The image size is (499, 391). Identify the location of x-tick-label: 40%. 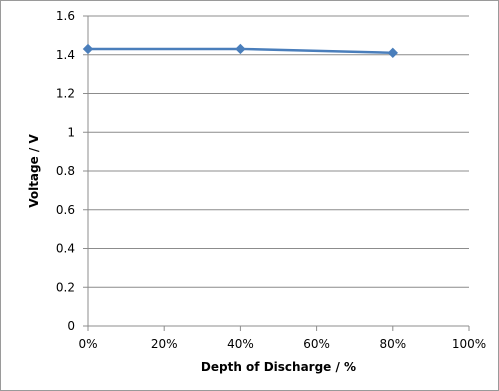
(240, 344).